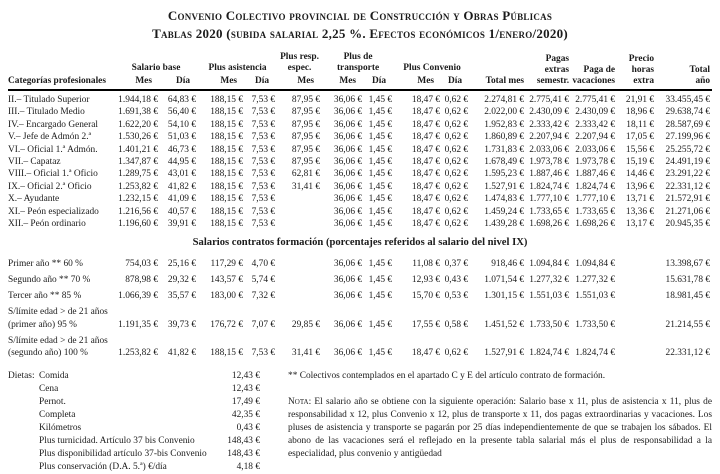 The height and width of the screenshot is (474, 720). I want to click on cell-value: 18,96 €, so click(640, 112).